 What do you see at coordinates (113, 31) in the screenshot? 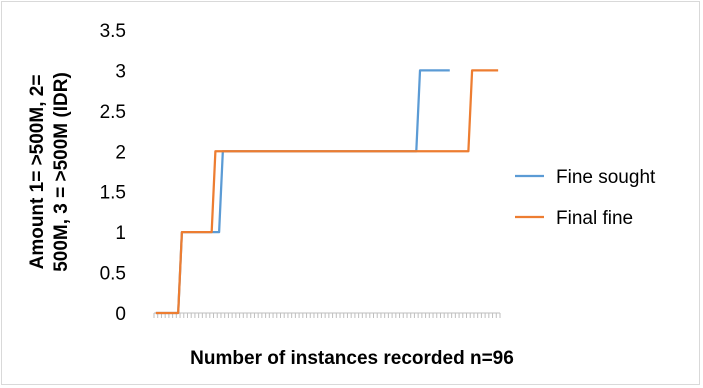
I see `y-tick-label: 3.5` at bounding box center [113, 31].